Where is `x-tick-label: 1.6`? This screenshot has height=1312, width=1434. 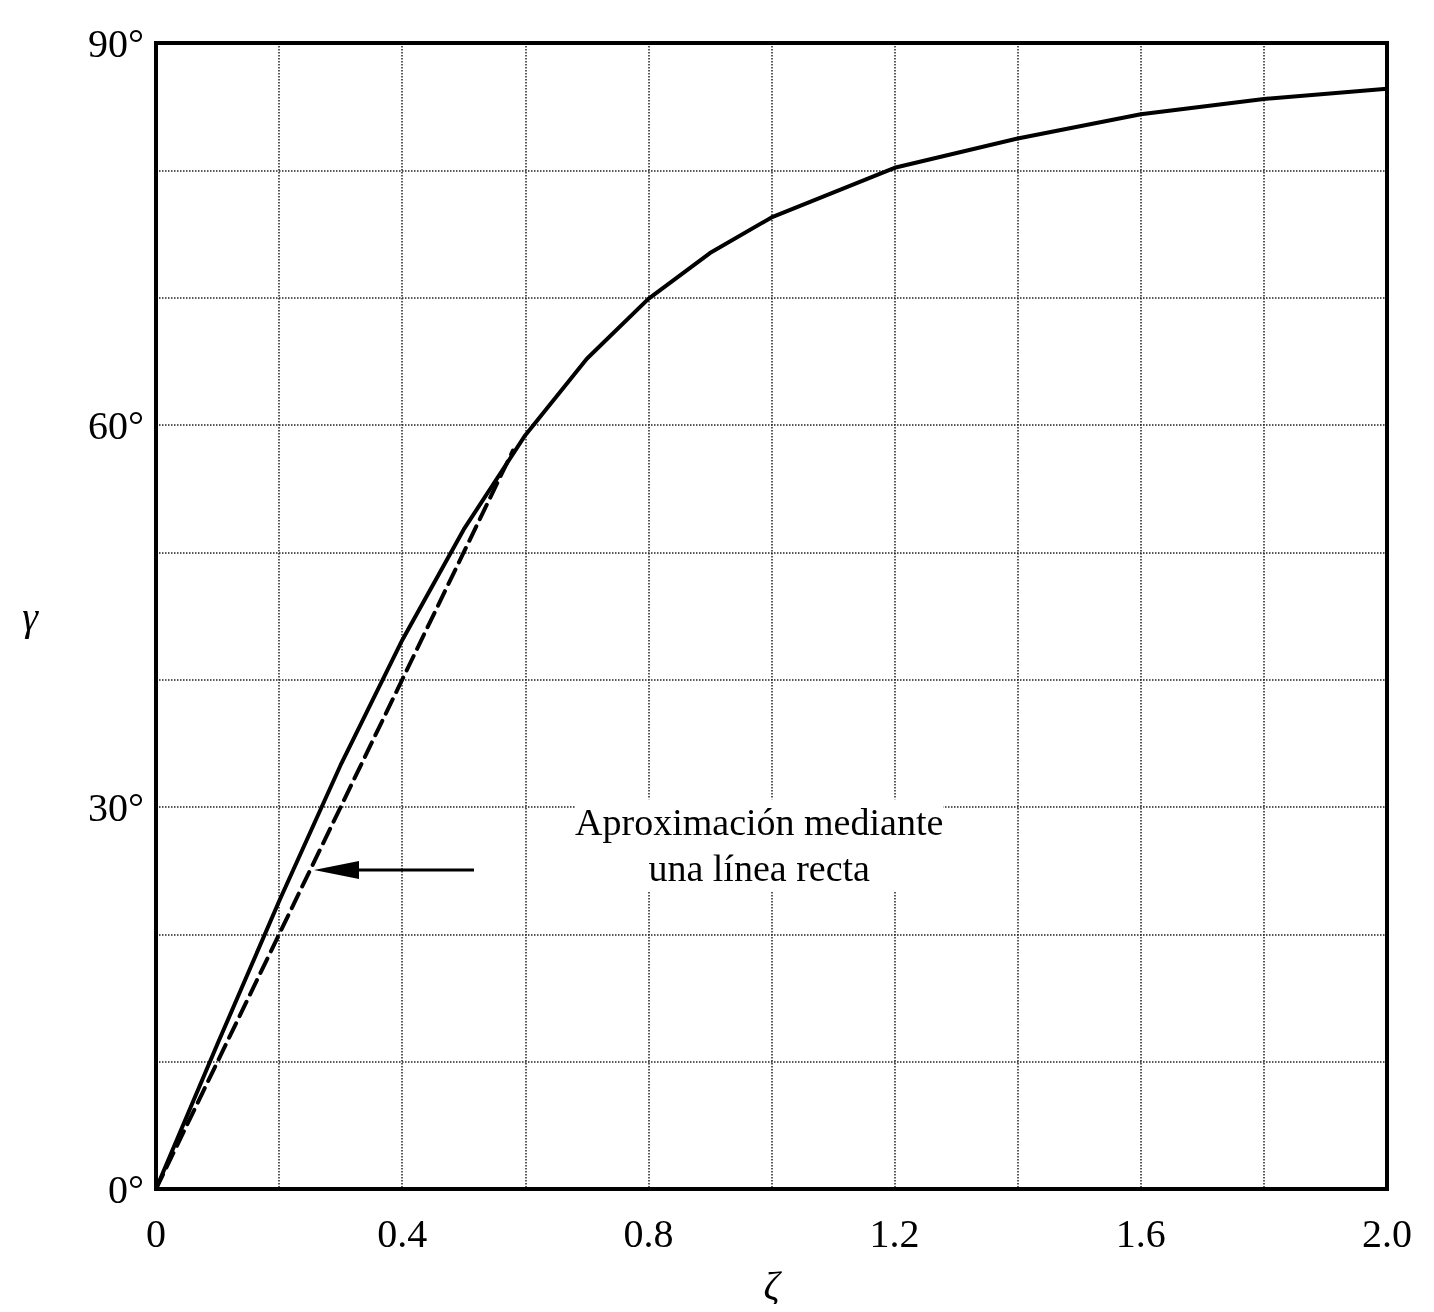 x-tick-label: 1.6 is located at coordinates (1140, 1233).